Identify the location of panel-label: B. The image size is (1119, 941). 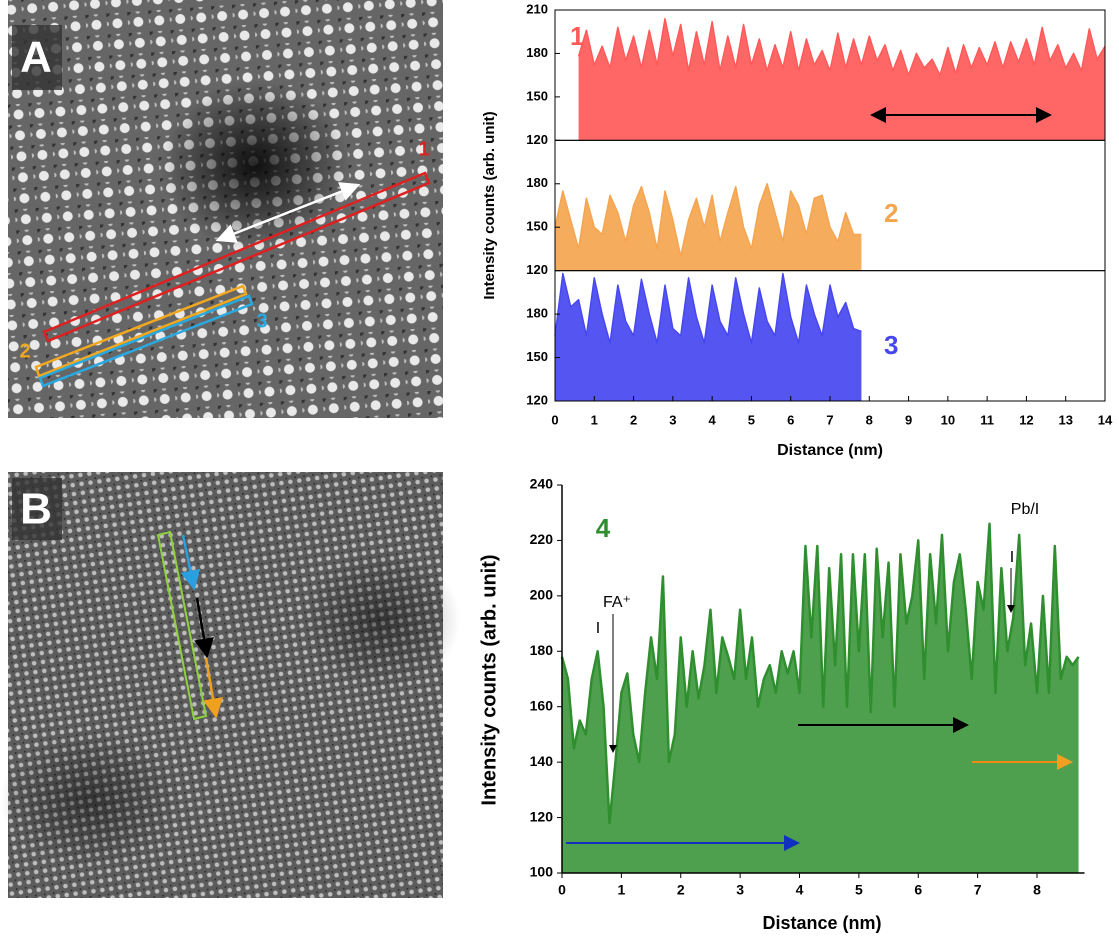
(36, 509).